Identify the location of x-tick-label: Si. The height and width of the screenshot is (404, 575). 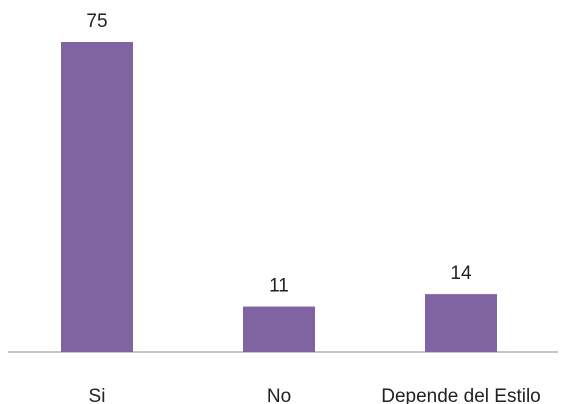
(97, 395).